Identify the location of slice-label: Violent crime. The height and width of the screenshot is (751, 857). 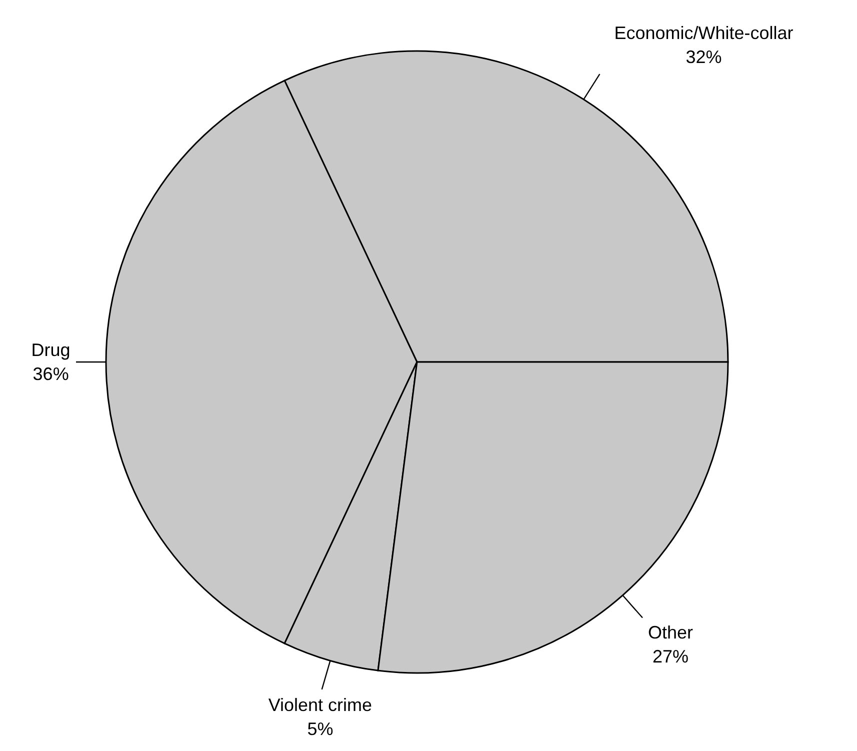
(320, 705).